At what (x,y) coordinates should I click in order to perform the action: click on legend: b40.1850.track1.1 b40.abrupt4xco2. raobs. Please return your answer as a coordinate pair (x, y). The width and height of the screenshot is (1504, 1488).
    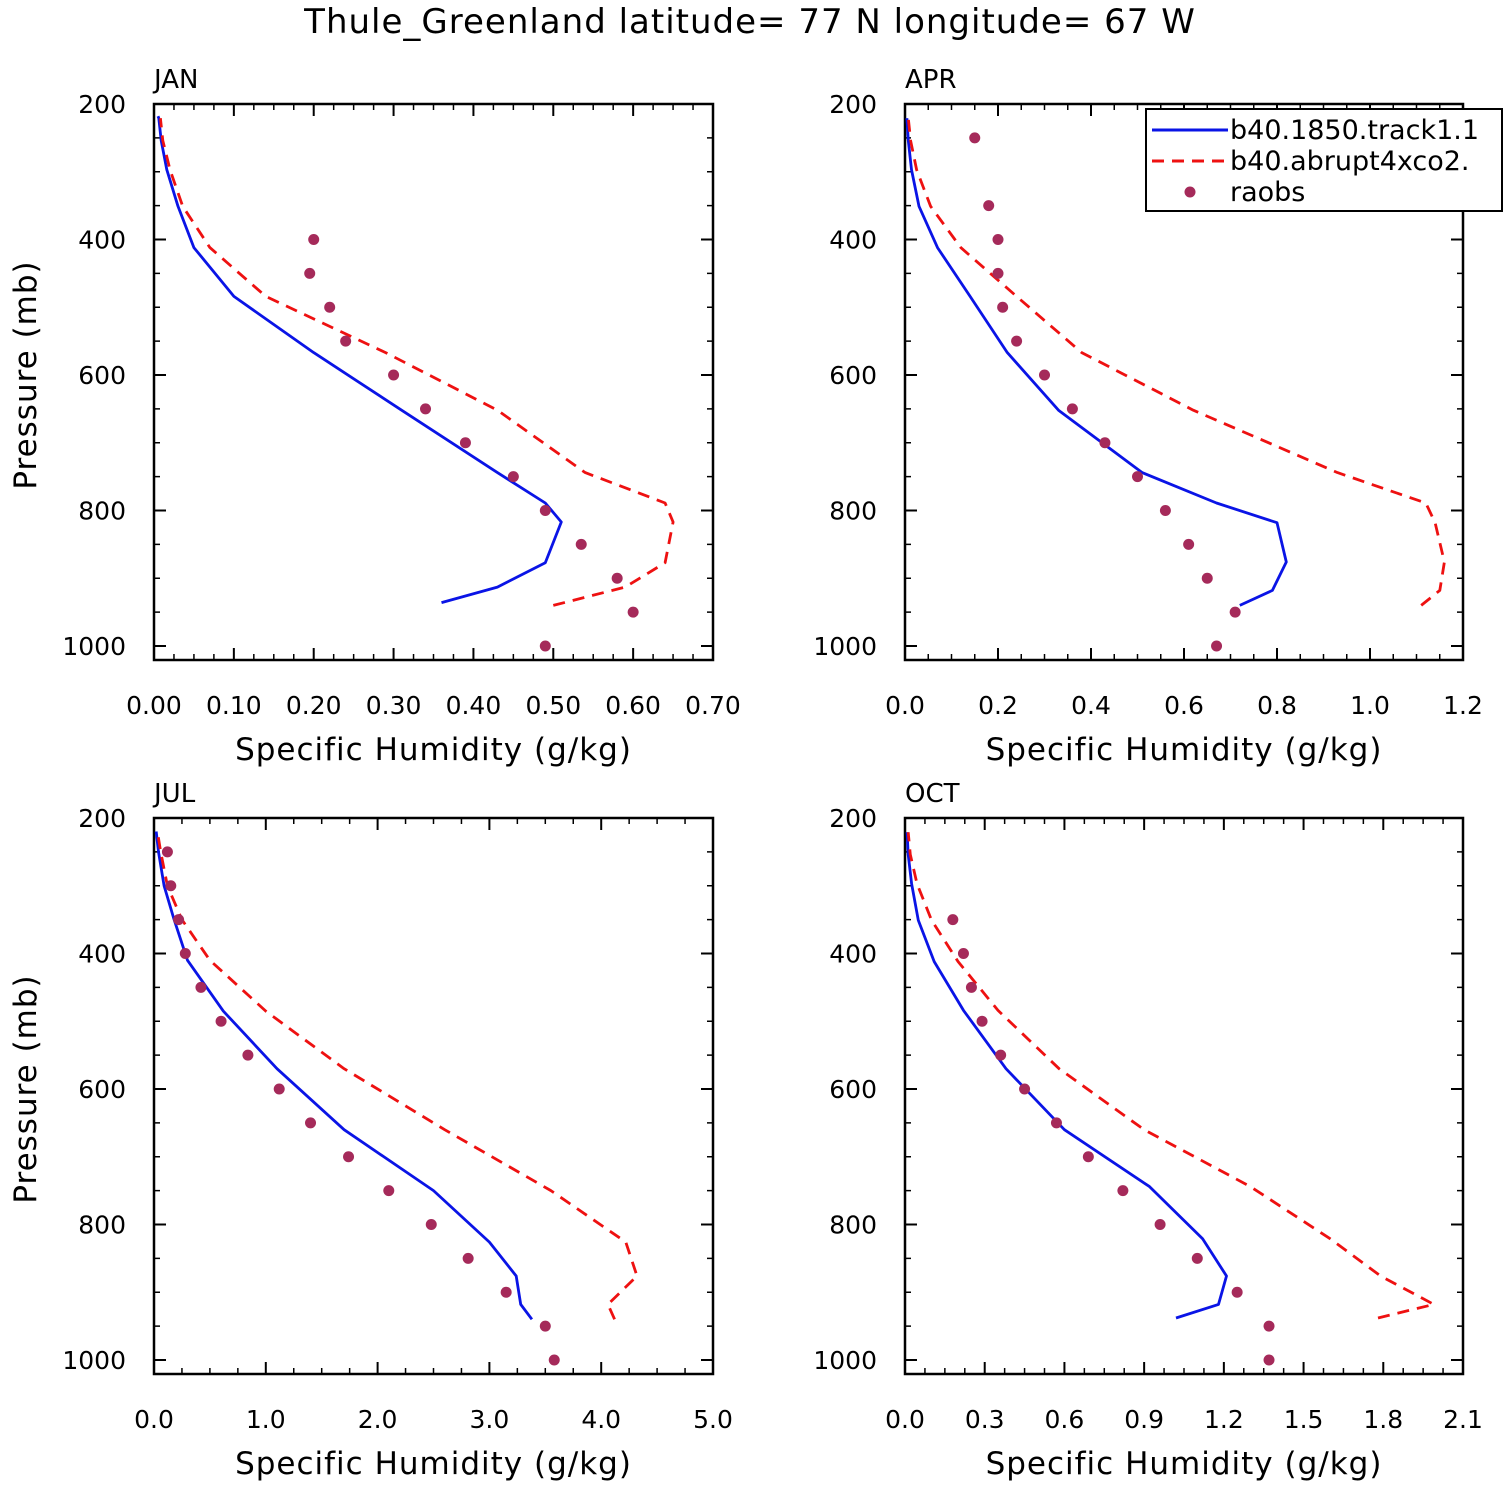
    Looking at the image, I should click on (1324, 160).